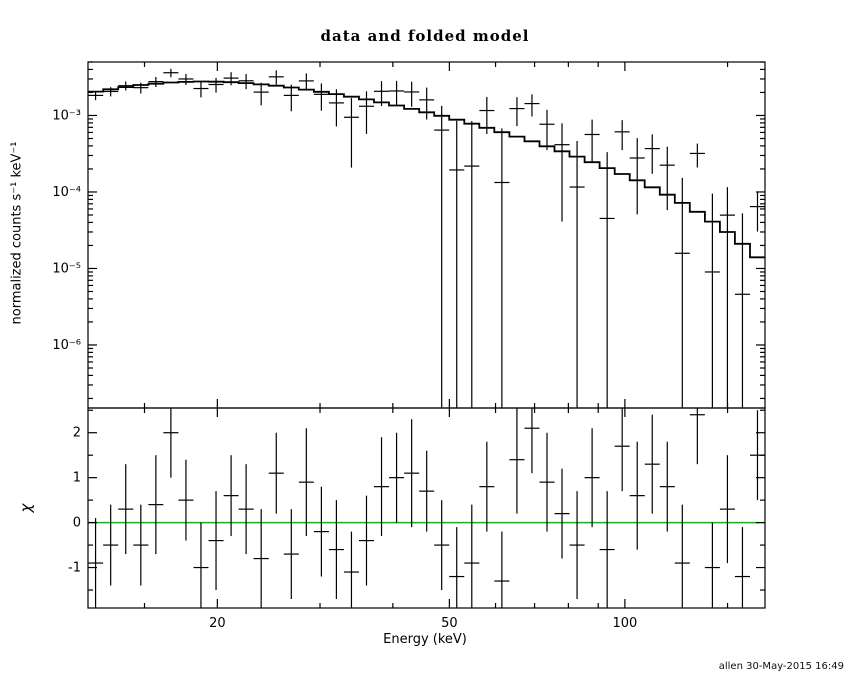 Image resolution: width=850 pixels, height=680 pixels. I want to click on y-axis-label-chi: χ, so click(26, 508).